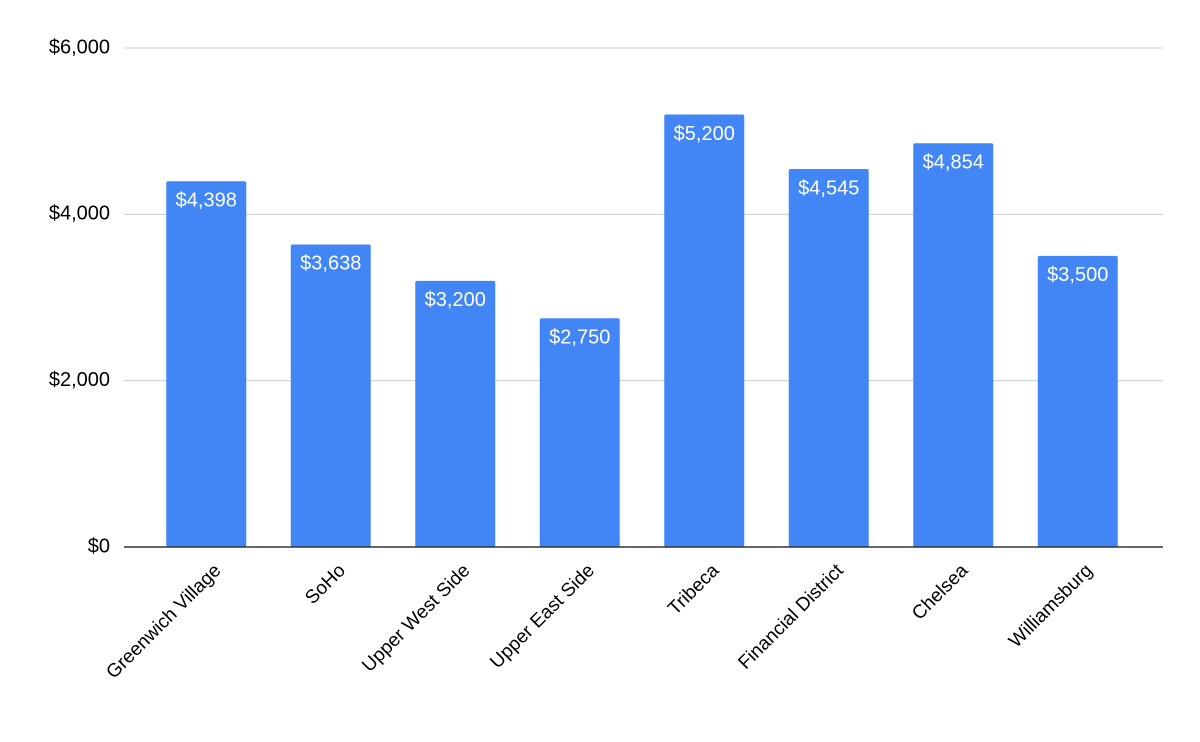 This screenshot has height=742, width=1200. What do you see at coordinates (1077, 275) in the screenshot?
I see `value-label: $3,500` at bounding box center [1077, 275].